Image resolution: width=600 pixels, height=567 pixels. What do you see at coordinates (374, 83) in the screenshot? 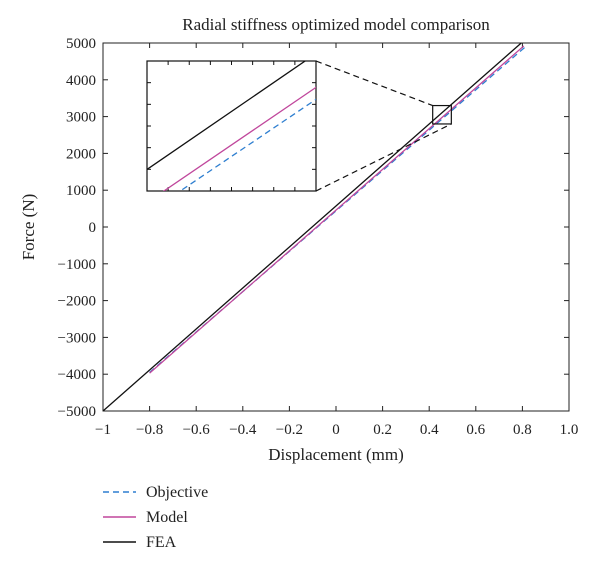
I see `zoom-connector-top` at bounding box center [374, 83].